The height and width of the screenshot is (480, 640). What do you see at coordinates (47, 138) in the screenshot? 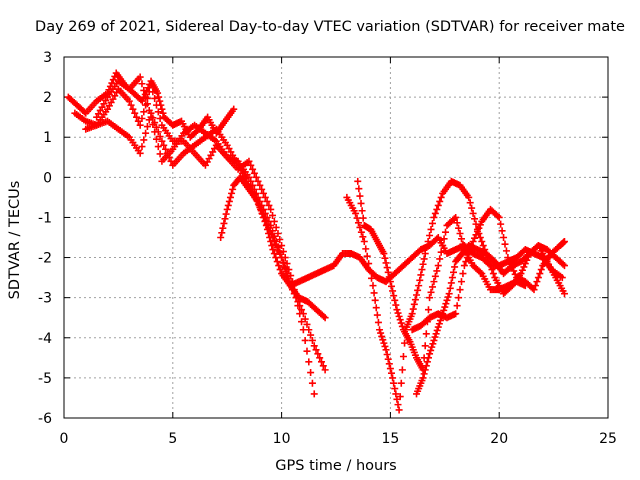
I see `y-tick-label: 1` at bounding box center [47, 138].